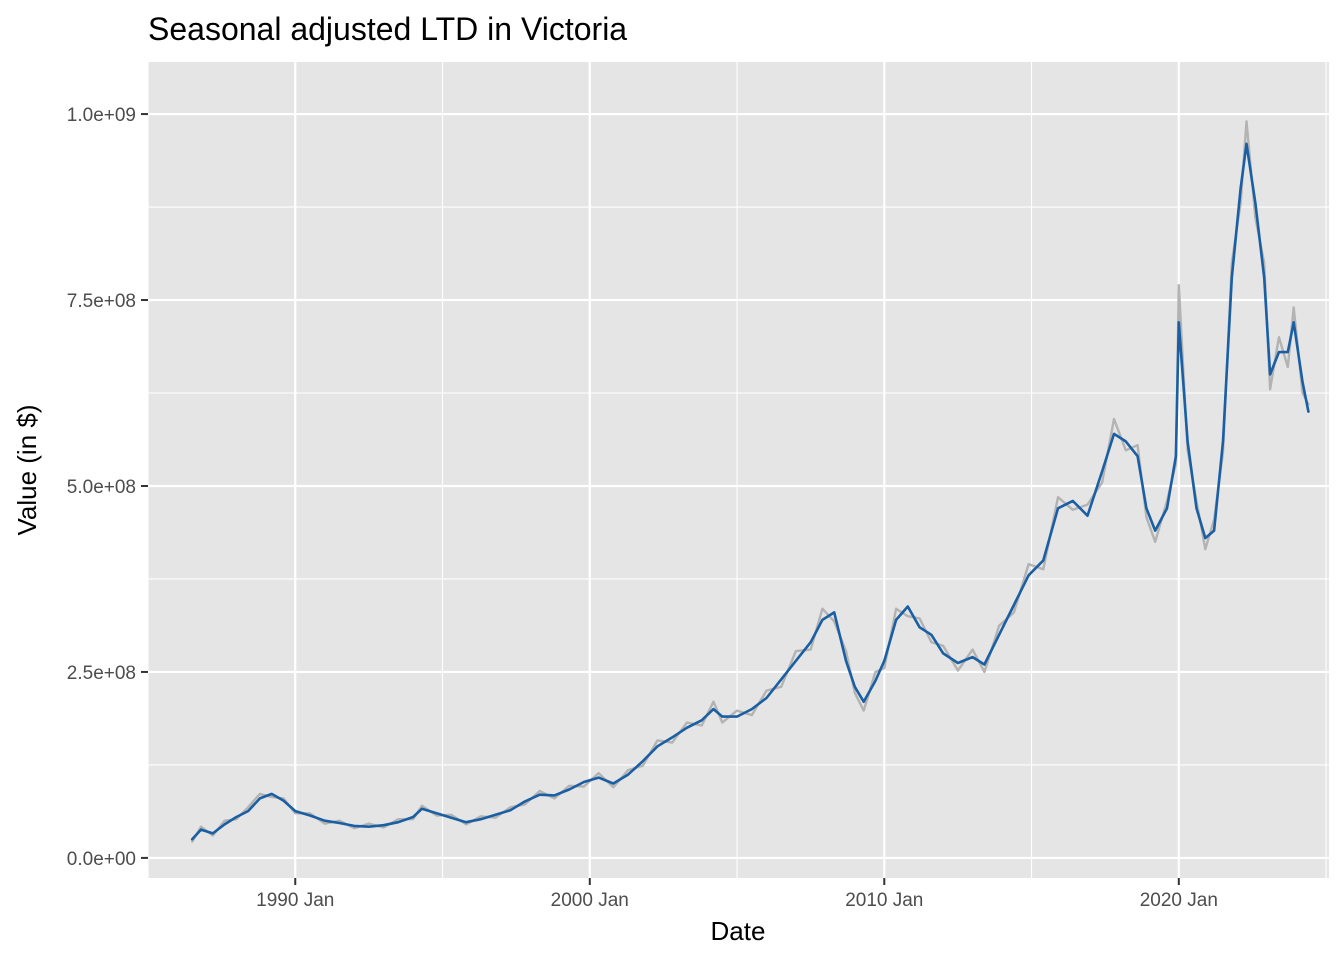 Image resolution: width=1344 pixels, height=960 pixels. I want to click on x-tick-label-0: 1990 Jan, so click(295, 900).